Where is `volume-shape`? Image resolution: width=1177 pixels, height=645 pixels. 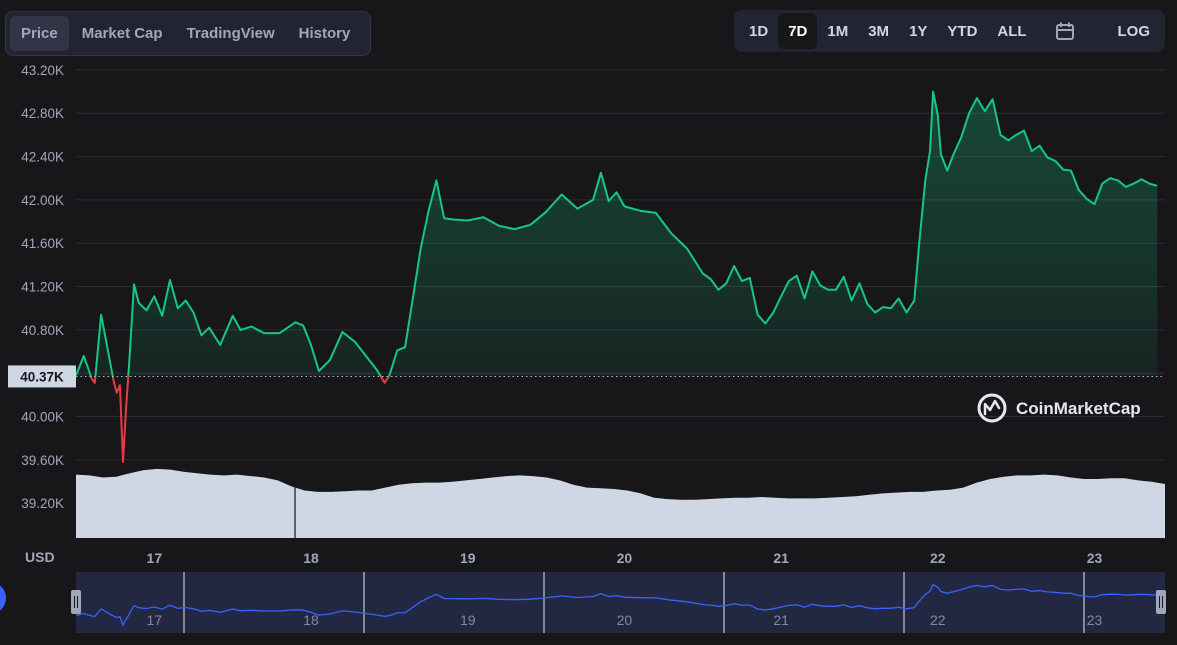 volume-shape is located at coordinates (620, 503).